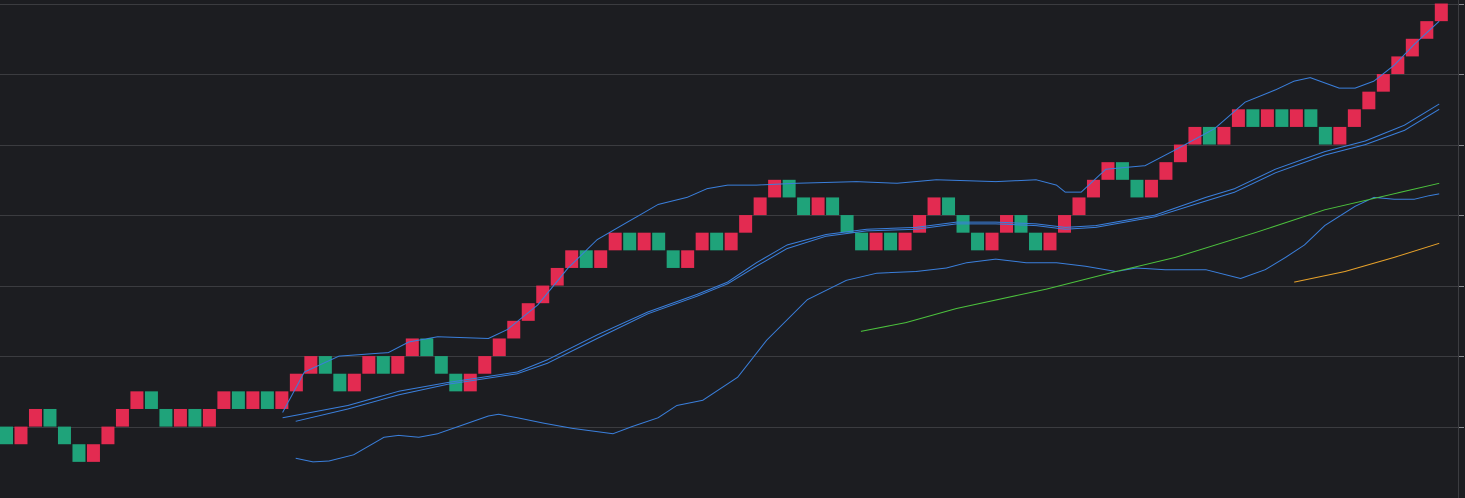 The height and width of the screenshot is (498, 1465). I want to click on ma-orange-line, so click(1367, 262).